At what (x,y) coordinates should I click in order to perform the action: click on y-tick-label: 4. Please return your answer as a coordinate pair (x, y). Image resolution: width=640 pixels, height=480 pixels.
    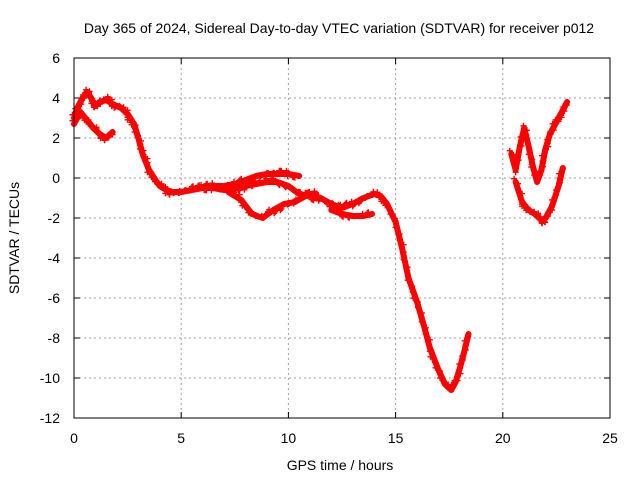
    Looking at the image, I should click on (56, 98).